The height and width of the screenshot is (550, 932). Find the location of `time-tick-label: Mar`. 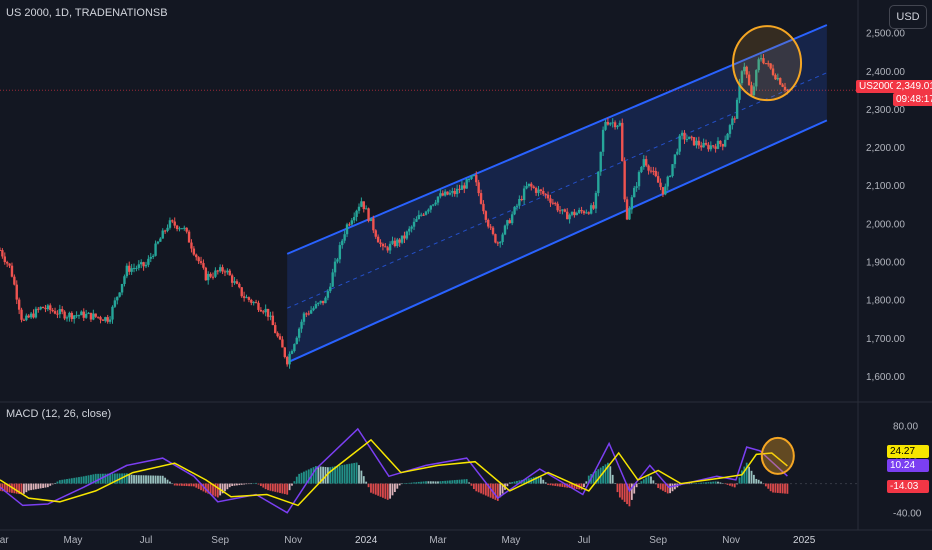

time-tick-label: Mar is located at coordinates (4, 540).